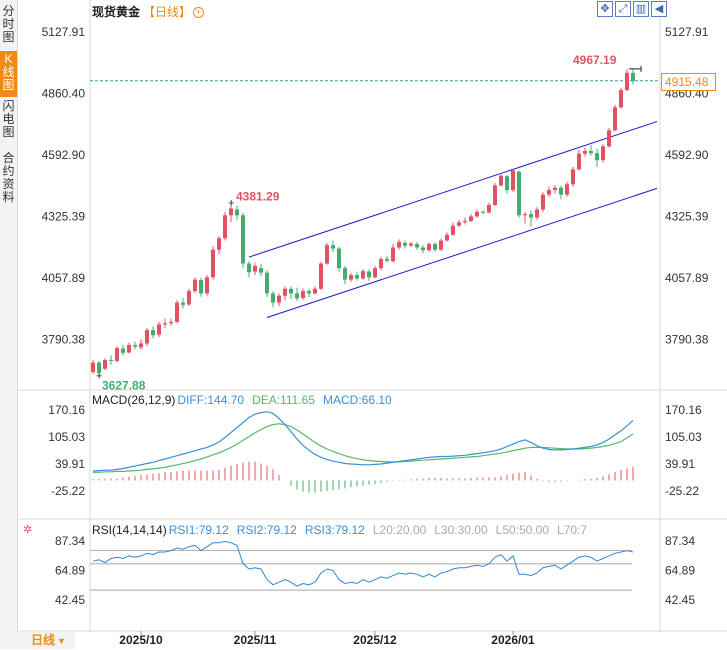 Image resolution: width=727 pixels, height=650 pixels. I want to click on tab-flash: 闪电图, so click(8, 121).